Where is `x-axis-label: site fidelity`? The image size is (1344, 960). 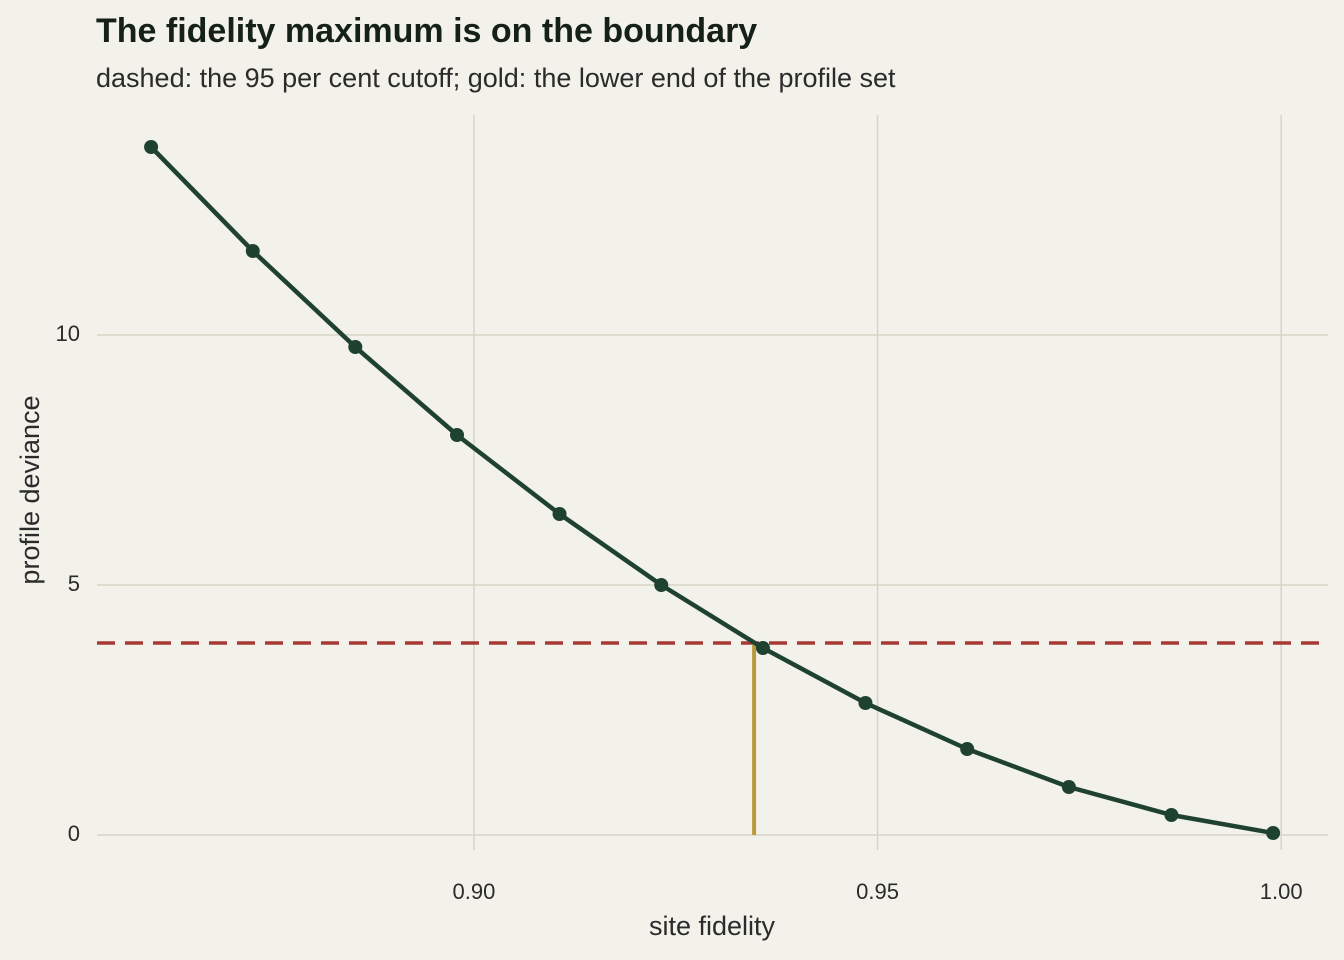 x-axis-label: site fidelity is located at coordinates (712, 926).